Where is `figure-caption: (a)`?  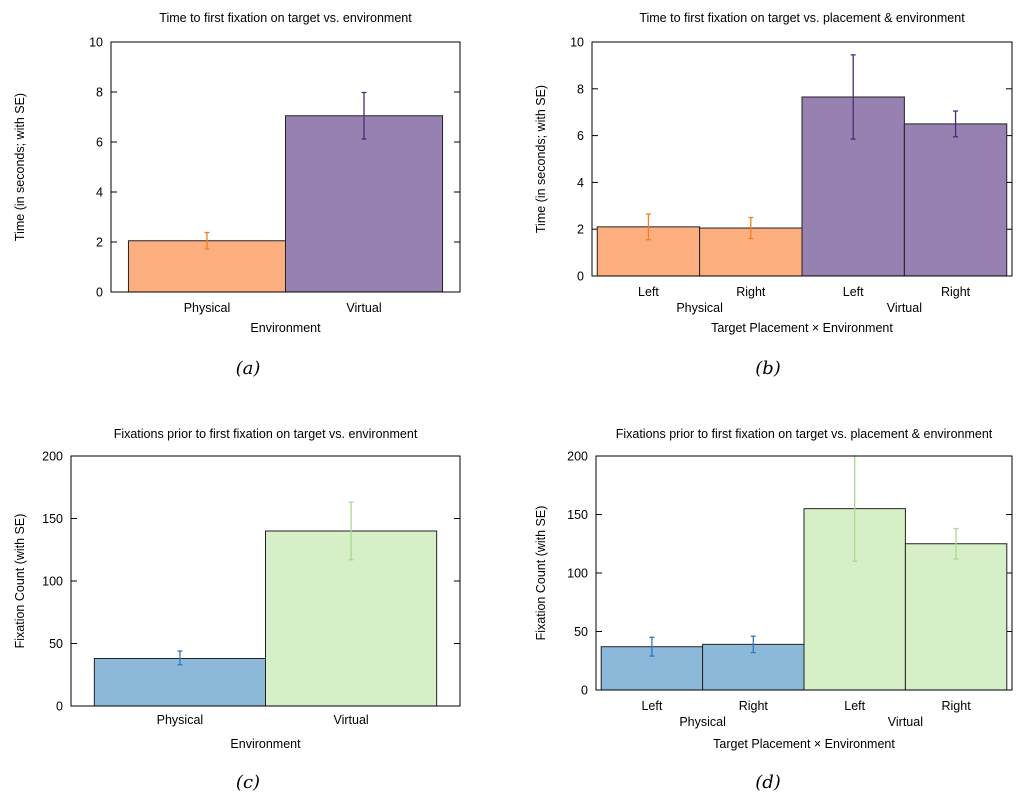
figure-caption: (a) is located at coordinates (248, 368).